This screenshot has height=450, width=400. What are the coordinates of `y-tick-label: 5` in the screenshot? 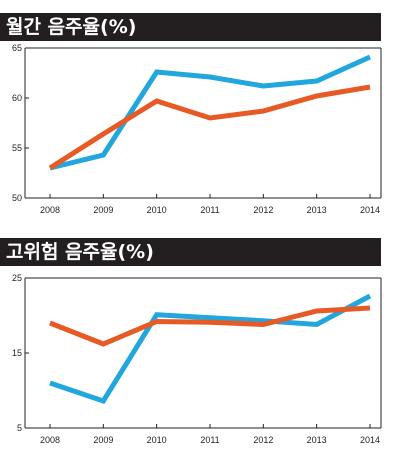 It's located at (19, 428).